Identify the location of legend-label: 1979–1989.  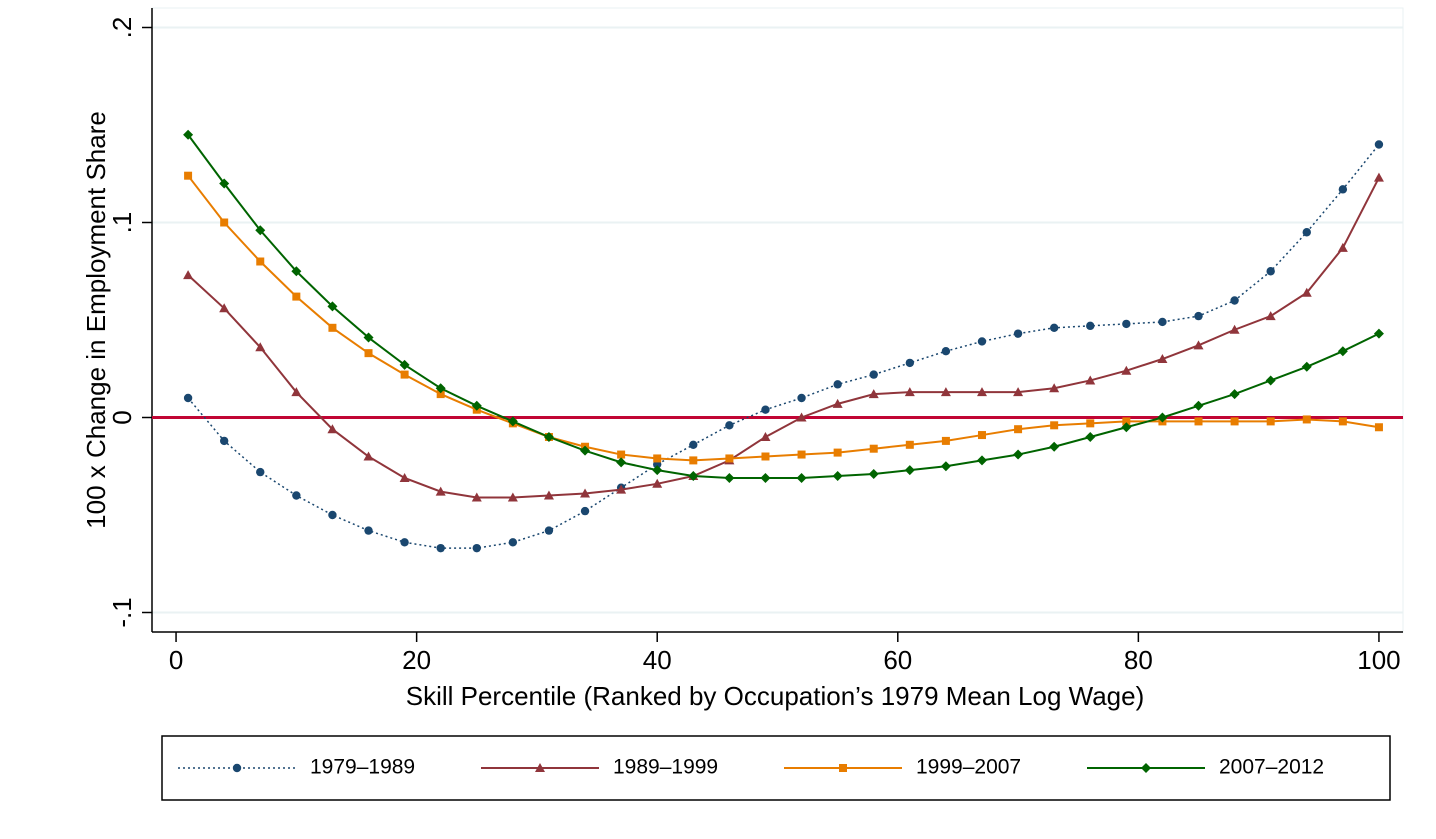
(362, 767).